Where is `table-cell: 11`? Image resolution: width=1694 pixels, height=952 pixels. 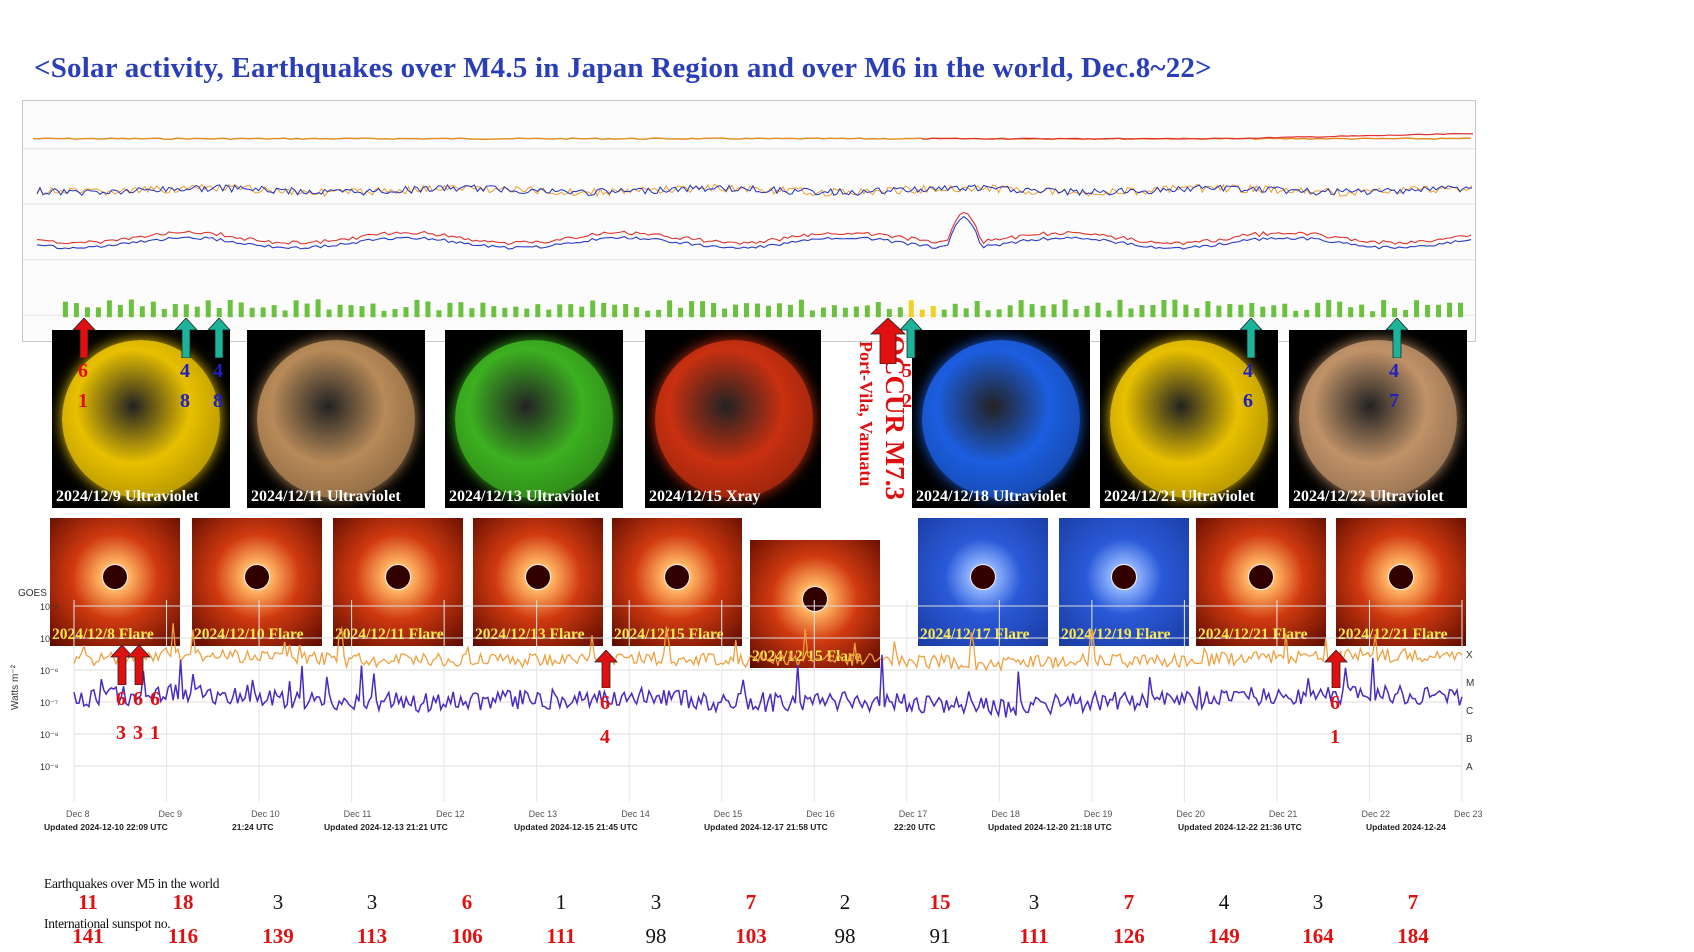
table-cell: 11 is located at coordinates (88, 902).